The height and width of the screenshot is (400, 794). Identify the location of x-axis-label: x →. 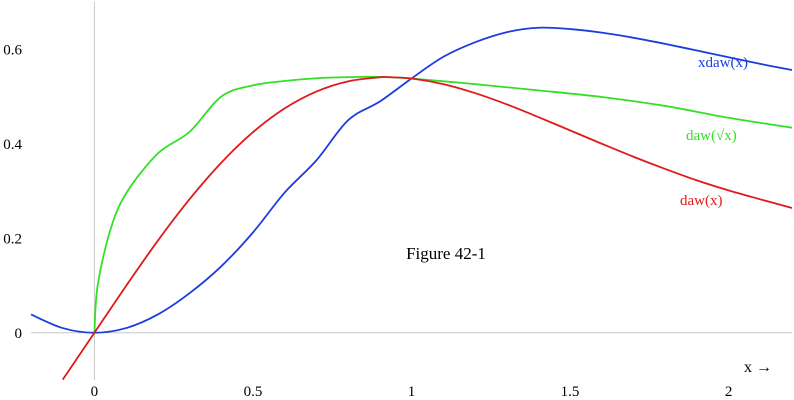
(758, 367).